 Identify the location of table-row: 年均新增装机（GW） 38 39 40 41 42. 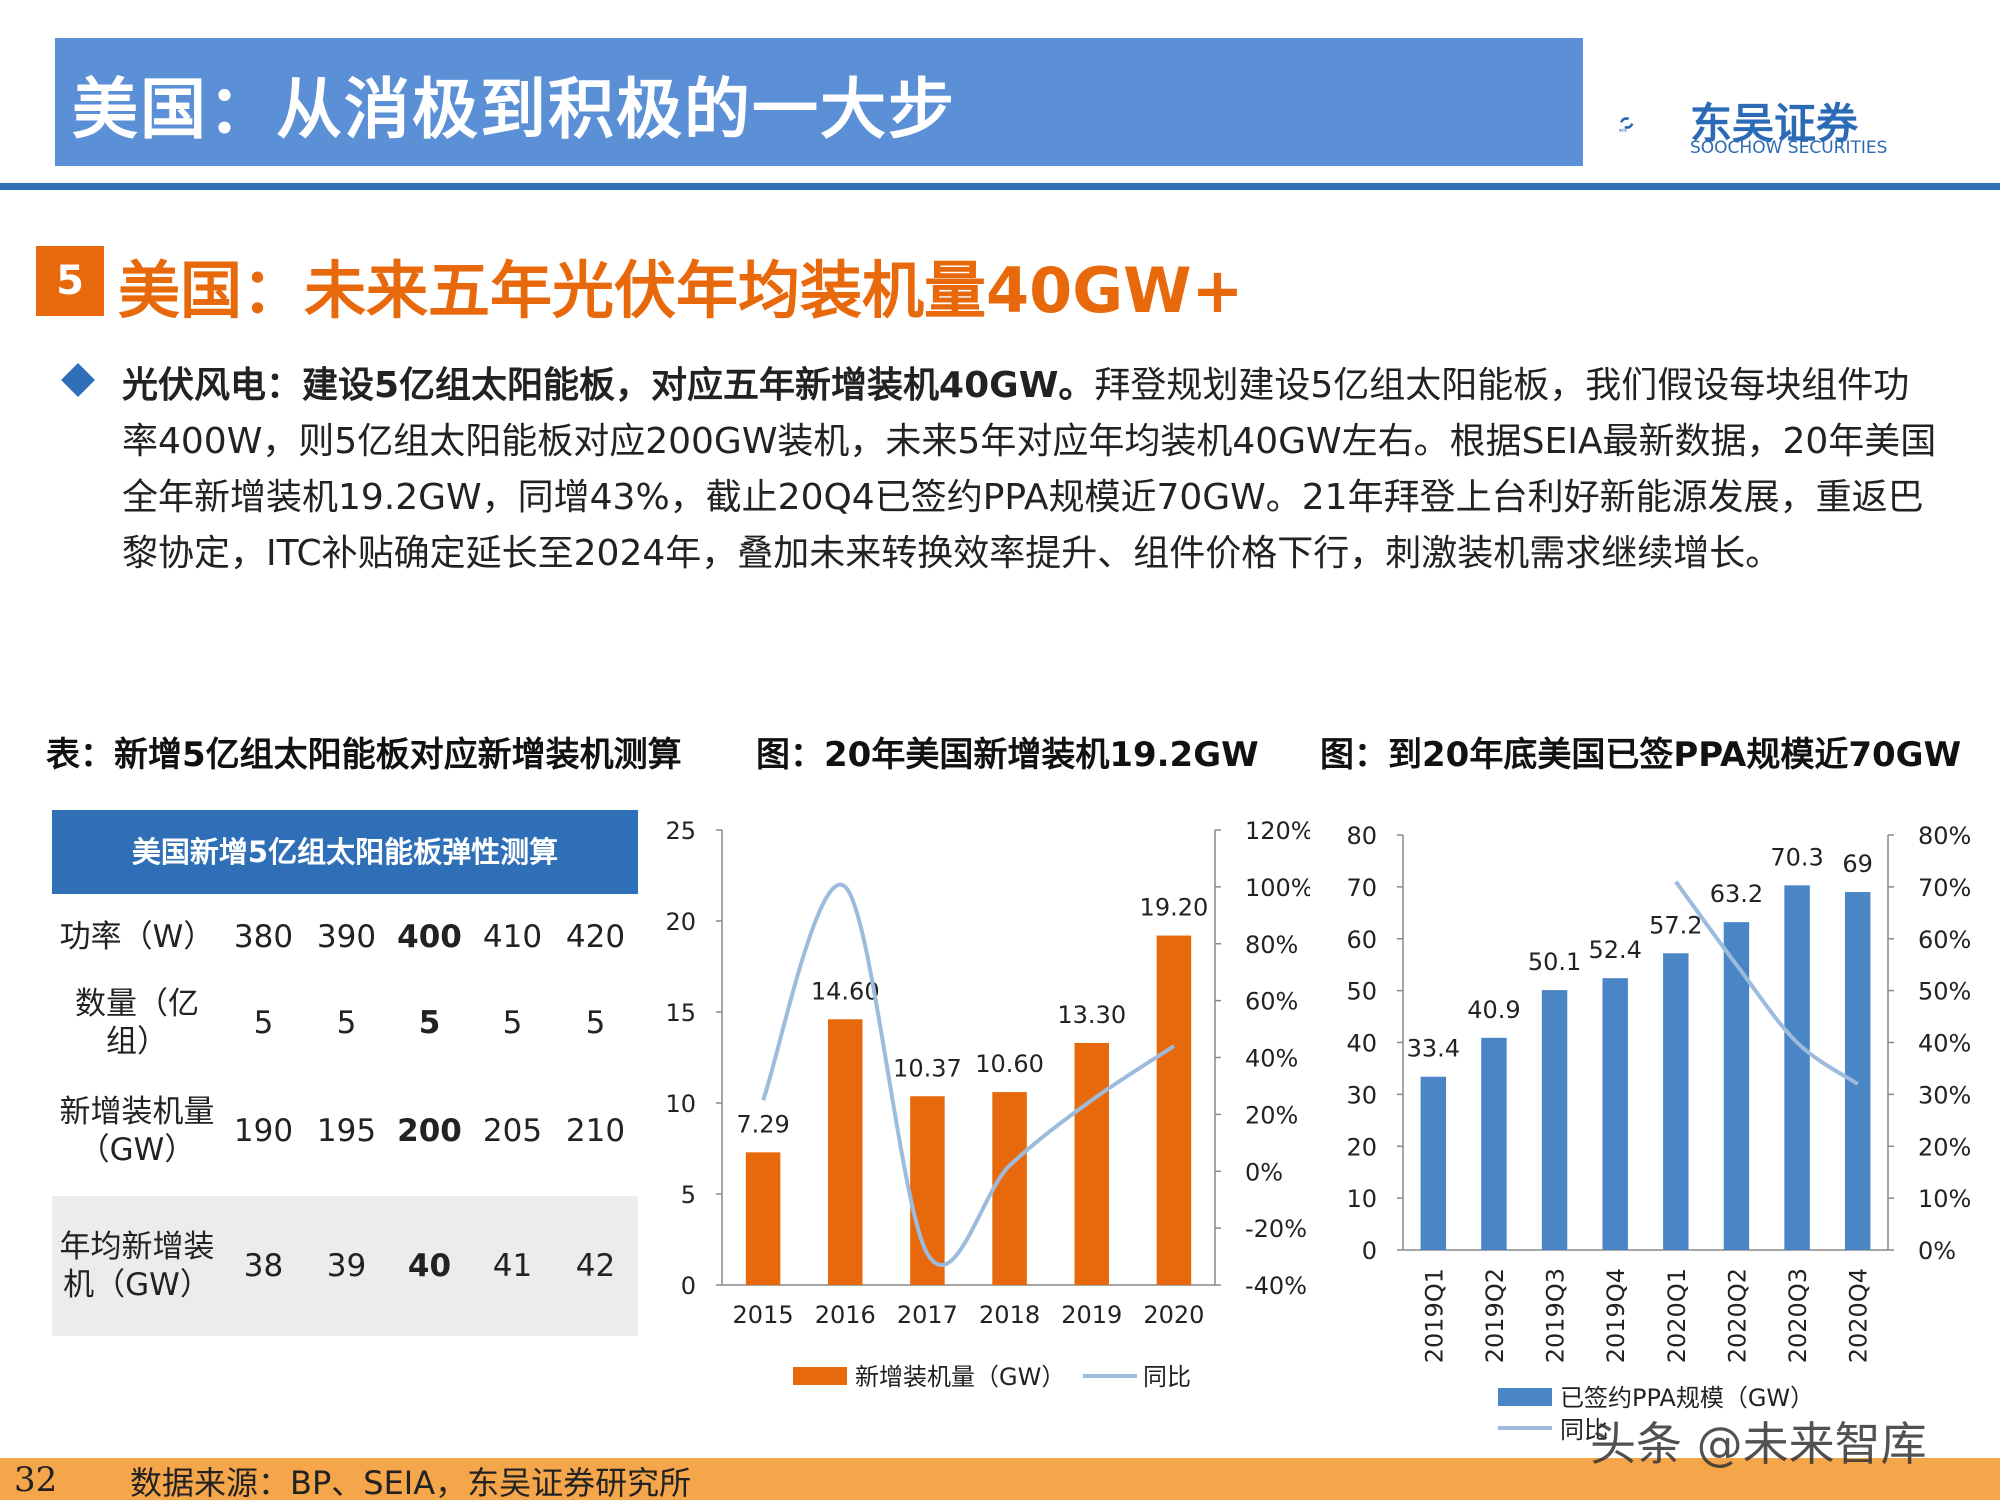
(345, 1266).